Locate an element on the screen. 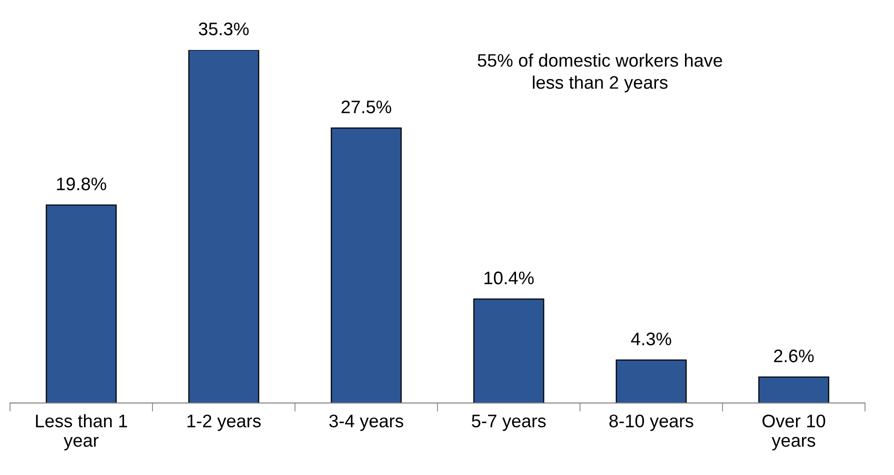 Image resolution: width=894 pixels, height=475 pixels. x-tick-label: Less than 1 year is located at coordinates (82, 432).